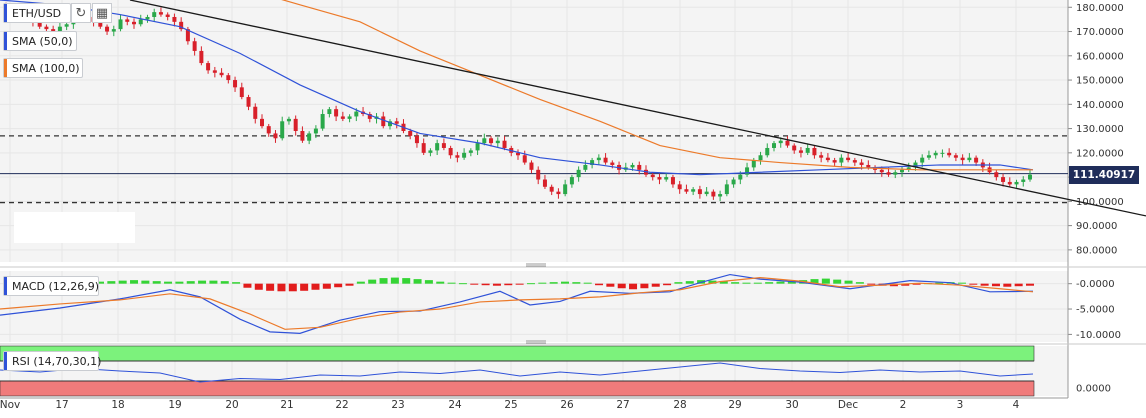 This screenshot has height=418, width=1146. I want to click on x-tick-label: 24, so click(455, 405).